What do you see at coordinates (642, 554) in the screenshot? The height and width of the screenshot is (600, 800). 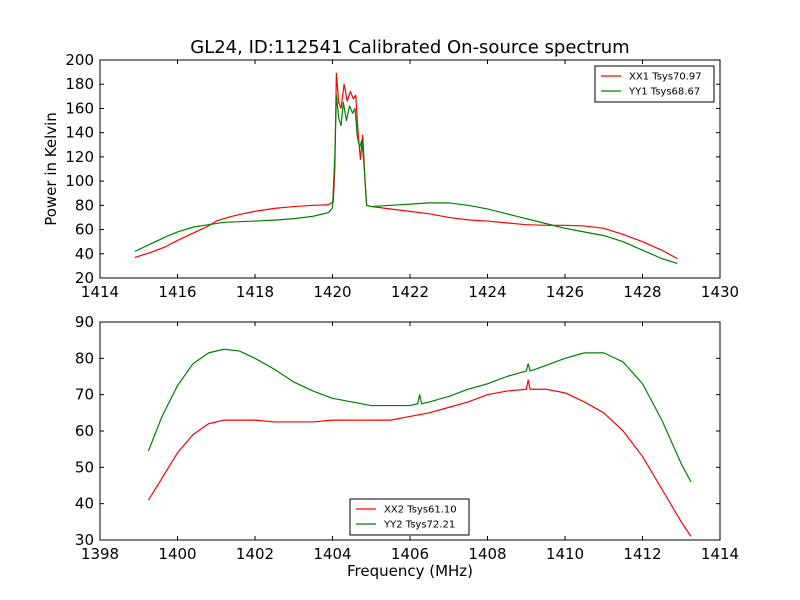 I see `x-tick-label: 1412` at bounding box center [642, 554].